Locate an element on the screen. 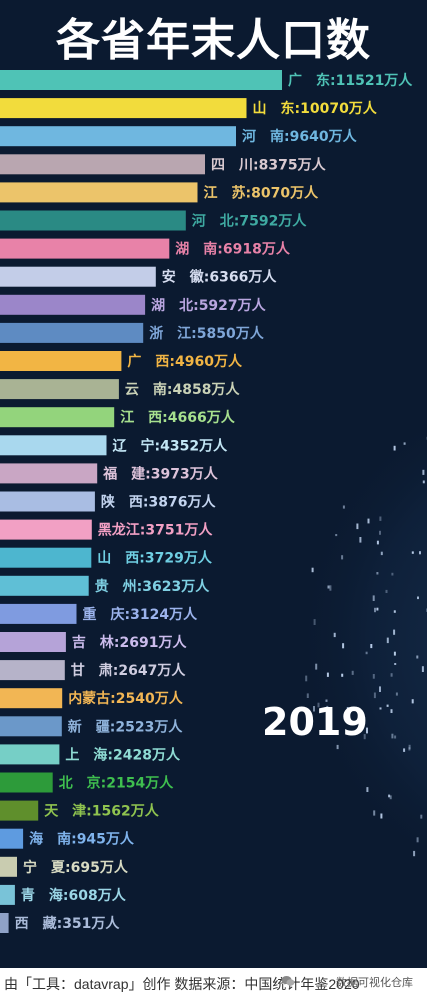 This screenshot has width=427, height=1000. bar-label: 江 苏:8070万人 is located at coordinates (262, 192).